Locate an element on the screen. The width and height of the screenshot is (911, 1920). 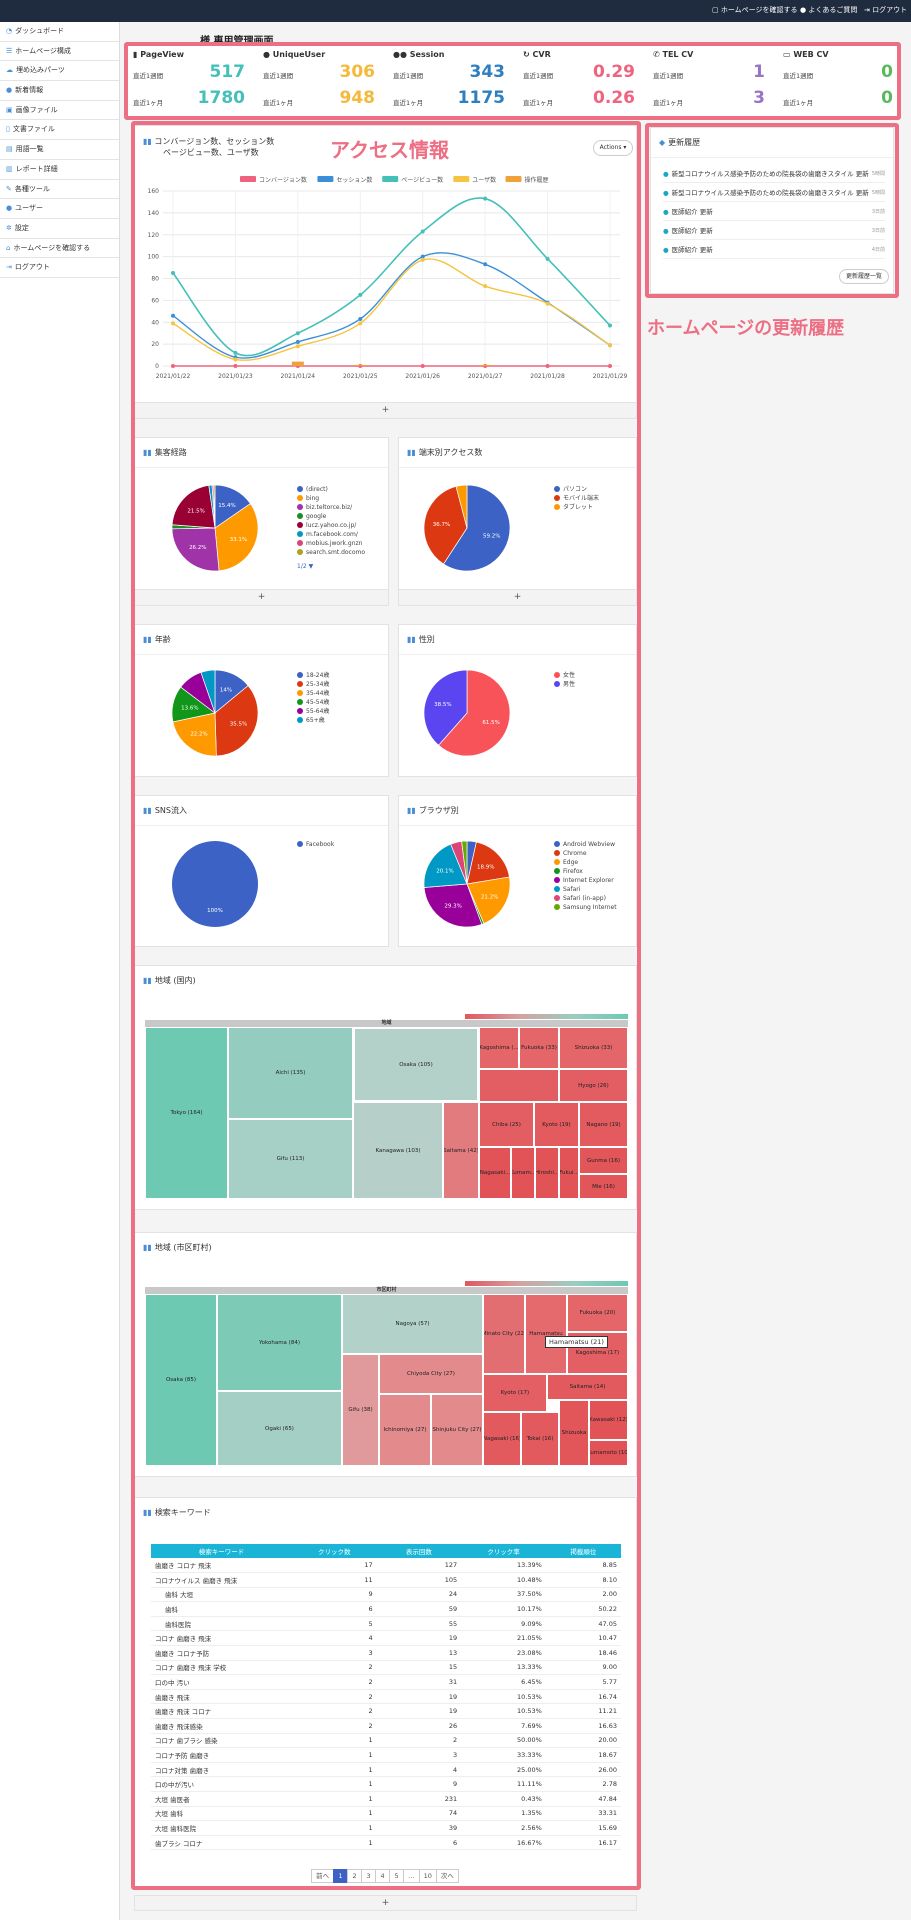
page-button: 10 is located at coordinates (427, 1876).